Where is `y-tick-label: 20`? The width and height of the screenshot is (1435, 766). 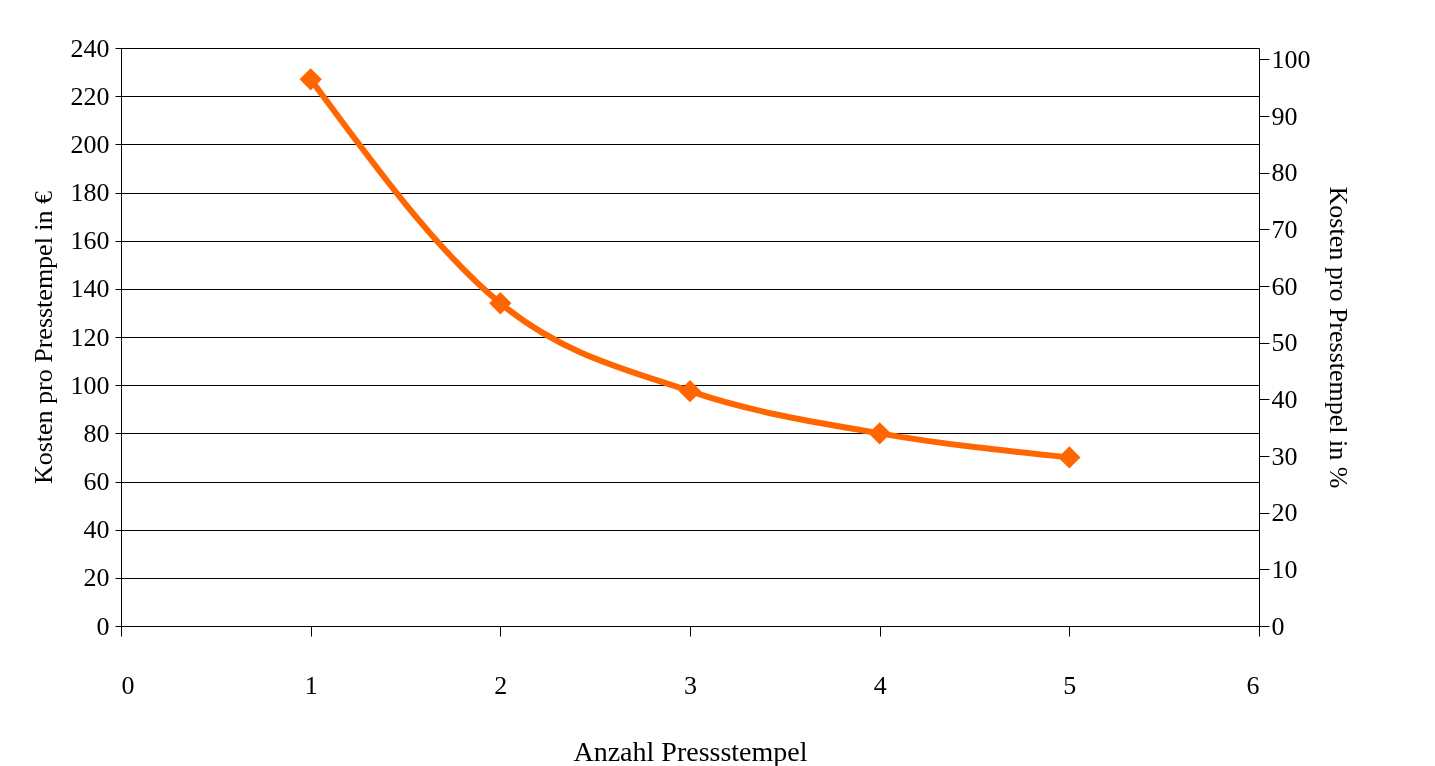
y-tick-label: 20 is located at coordinates (96, 578).